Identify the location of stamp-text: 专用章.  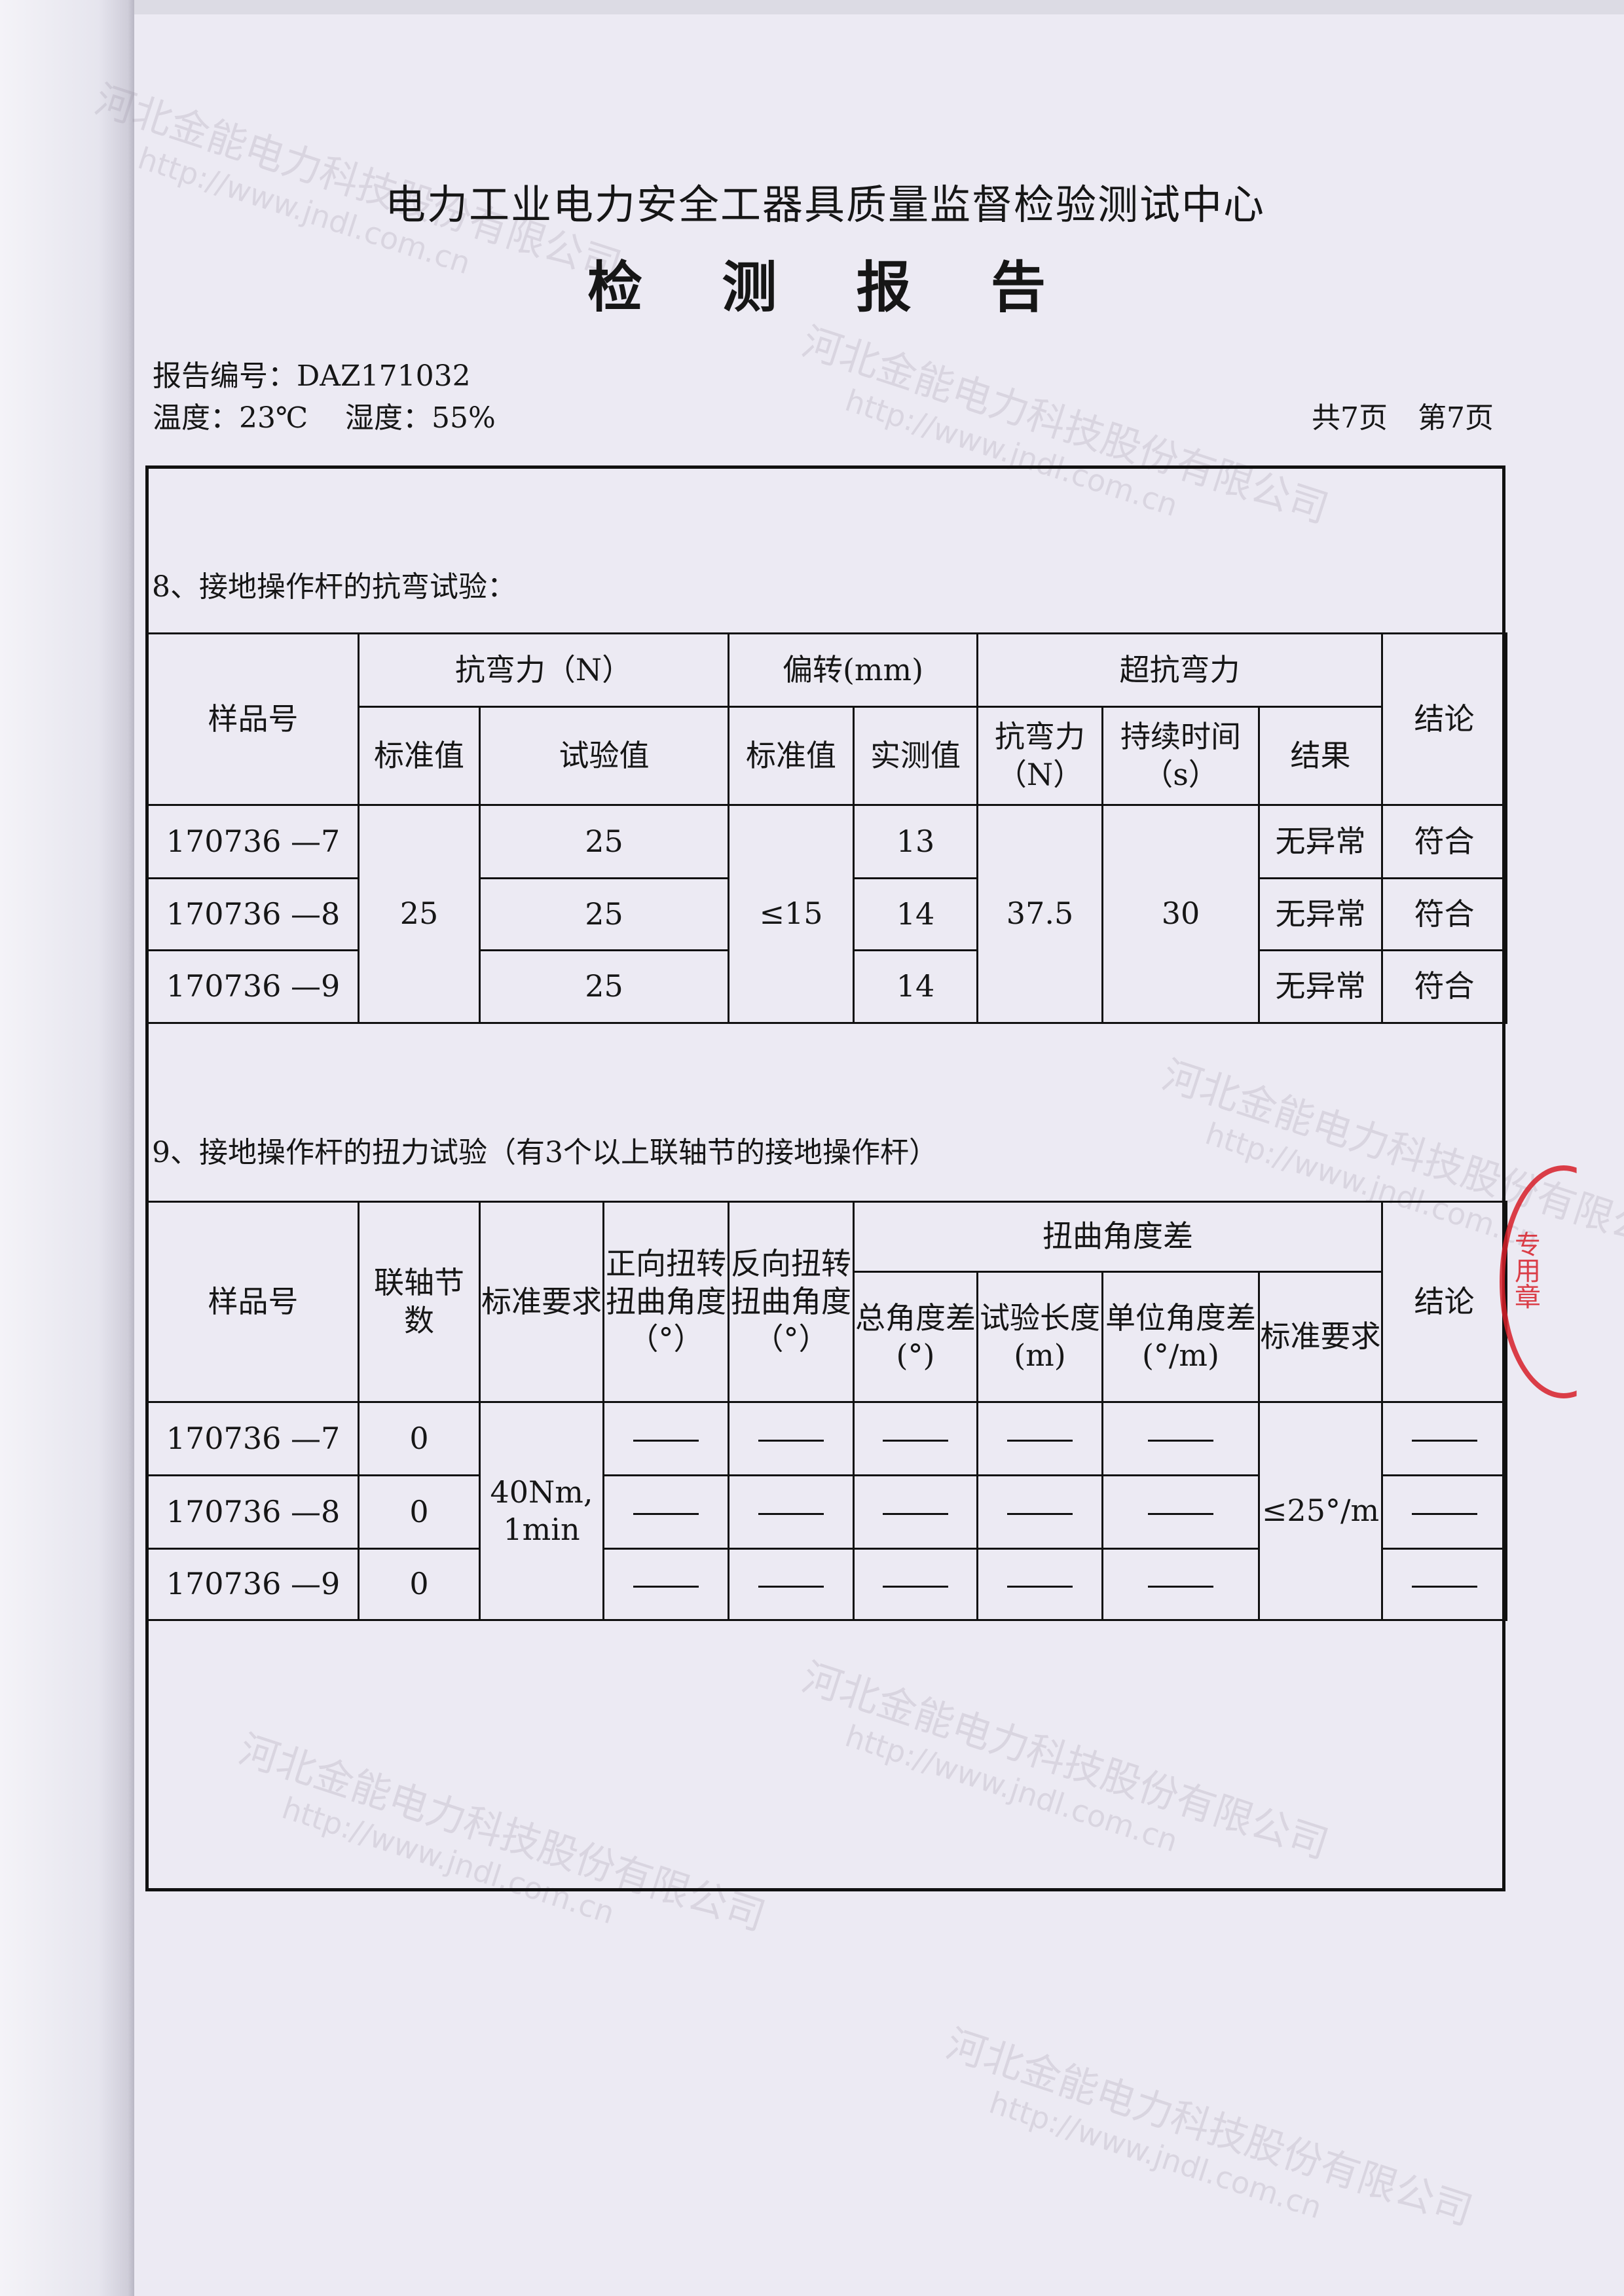
(1525, 1270).